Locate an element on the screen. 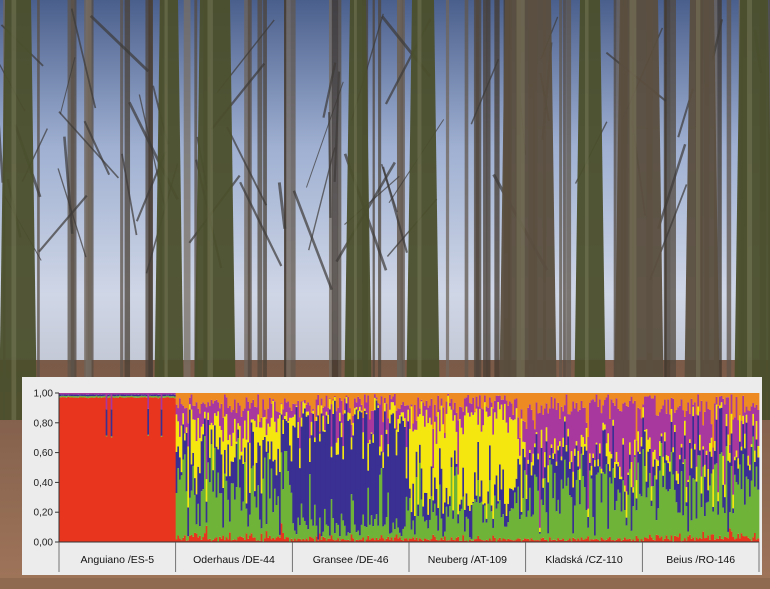  tree-branch is located at coordinates (83, 58).